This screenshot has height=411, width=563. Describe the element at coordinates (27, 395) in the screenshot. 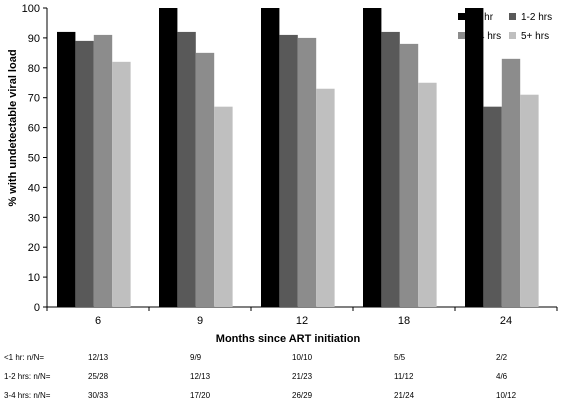

I see `table-row-label: 3-4 hrs: n/N=` at that location.